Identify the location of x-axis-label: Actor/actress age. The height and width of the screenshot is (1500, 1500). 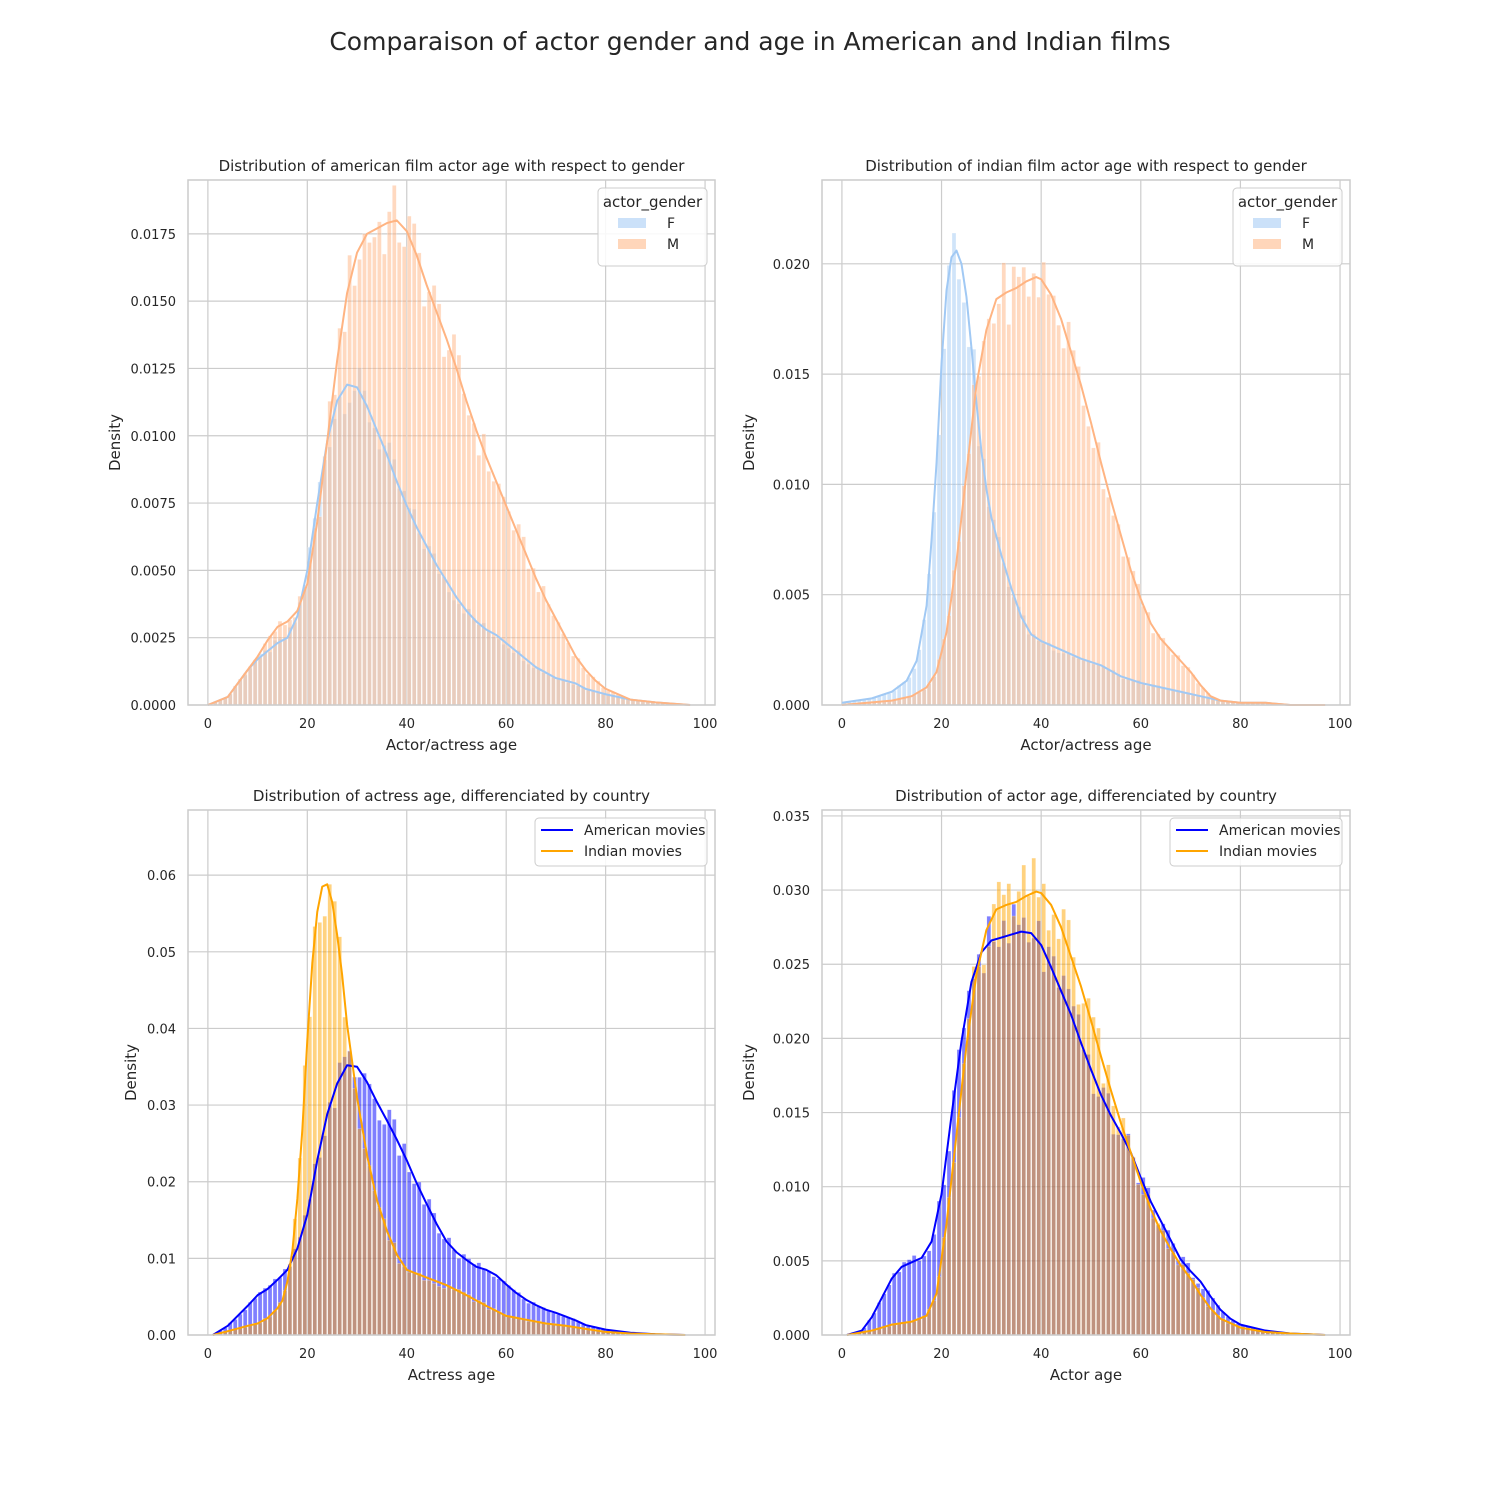
(1085, 745).